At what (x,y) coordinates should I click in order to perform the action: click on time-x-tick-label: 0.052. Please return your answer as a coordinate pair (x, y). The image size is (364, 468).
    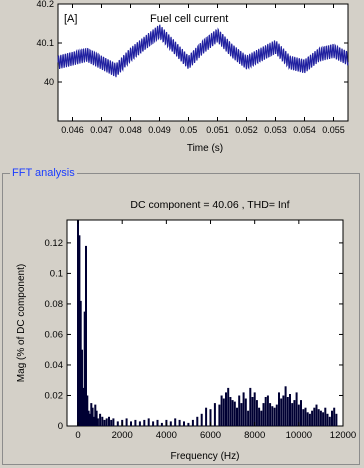
    Looking at the image, I should click on (246, 130).